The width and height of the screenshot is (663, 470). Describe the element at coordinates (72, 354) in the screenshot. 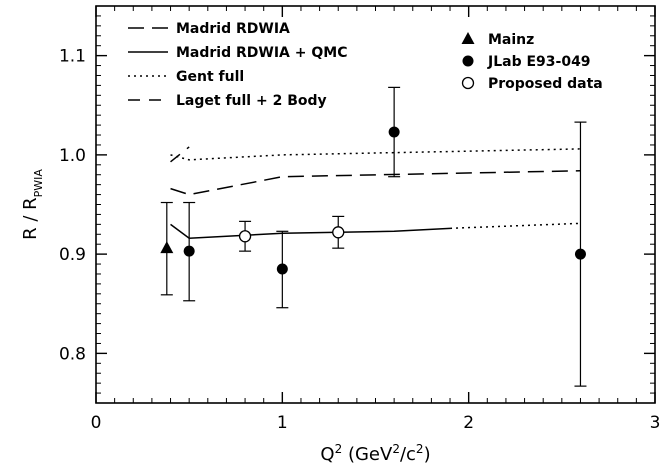

I see `y-tick-label: 0.8` at that location.